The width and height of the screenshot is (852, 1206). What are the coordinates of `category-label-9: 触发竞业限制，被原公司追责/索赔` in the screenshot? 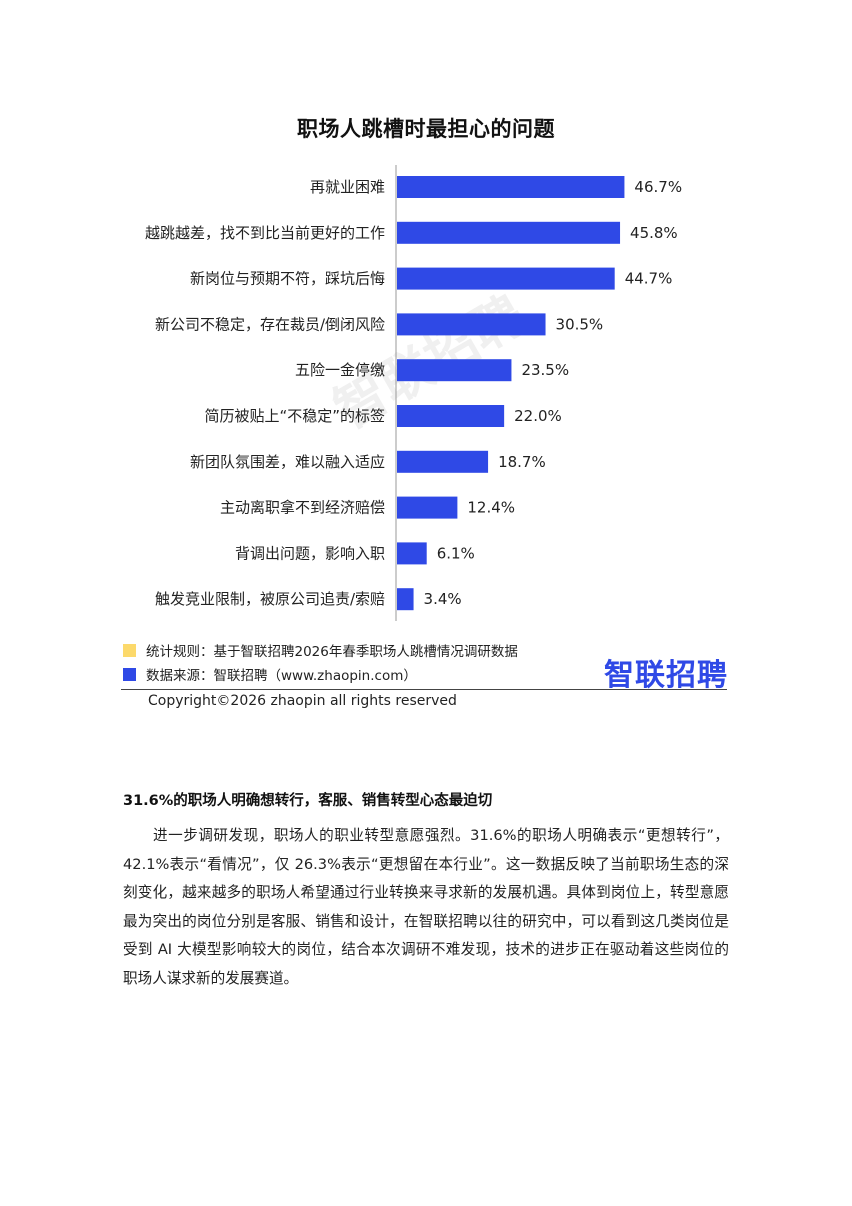 It's located at (270, 599).